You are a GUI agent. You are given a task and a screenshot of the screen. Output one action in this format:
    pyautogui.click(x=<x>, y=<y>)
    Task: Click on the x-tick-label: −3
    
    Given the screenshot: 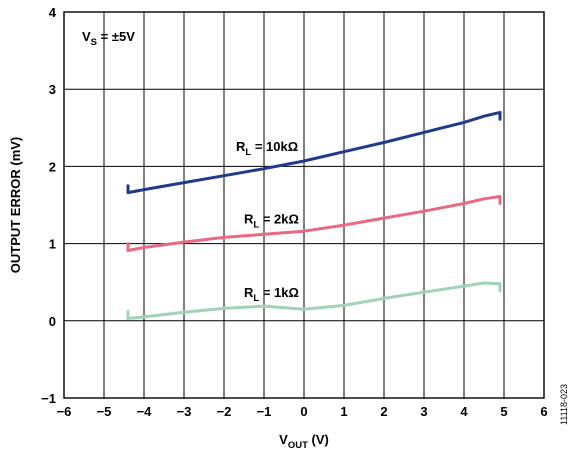 What is the action you would take?
    pyautogui.click(x=184, y=411)
    